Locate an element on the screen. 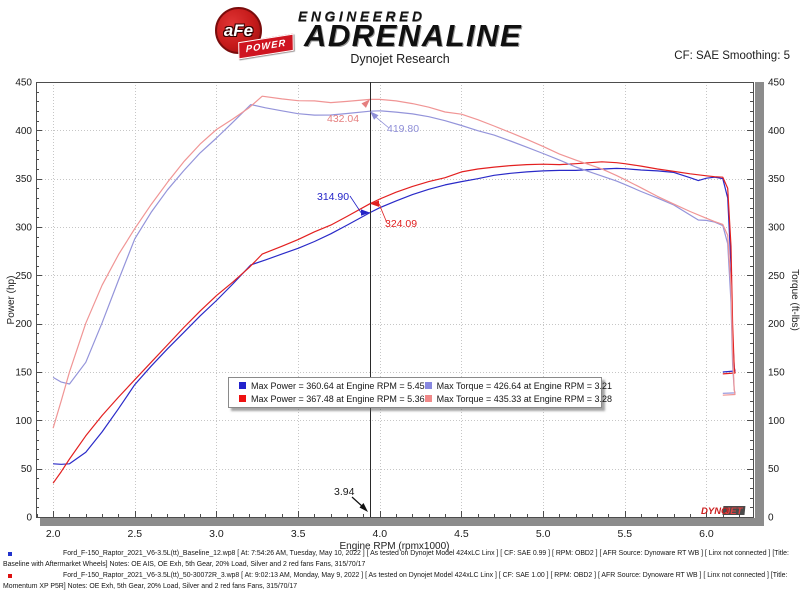  legend-label: Max Torque = 435.33 at Engine RPM = 3.28 is located at coordinates (524, 398).